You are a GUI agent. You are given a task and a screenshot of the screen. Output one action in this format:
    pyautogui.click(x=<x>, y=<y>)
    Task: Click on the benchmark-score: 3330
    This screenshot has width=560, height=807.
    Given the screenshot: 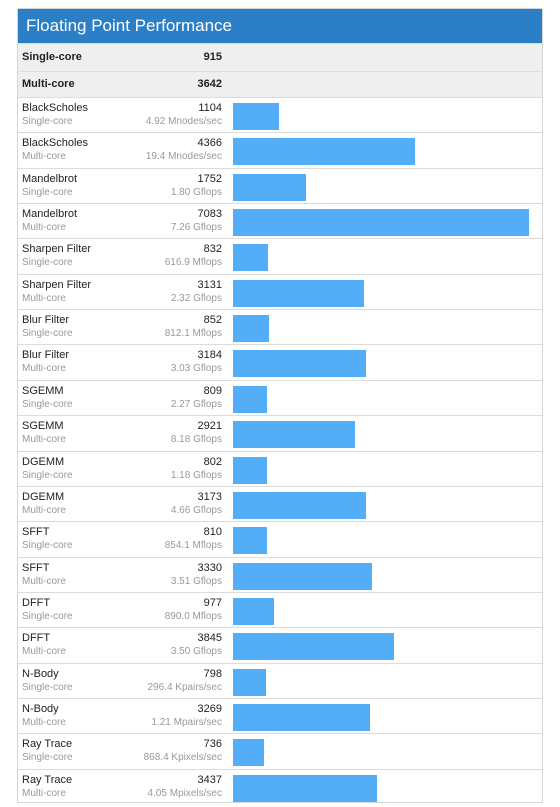 What is the action you would take?
    pyautogui.click(x=209, y=567)
    